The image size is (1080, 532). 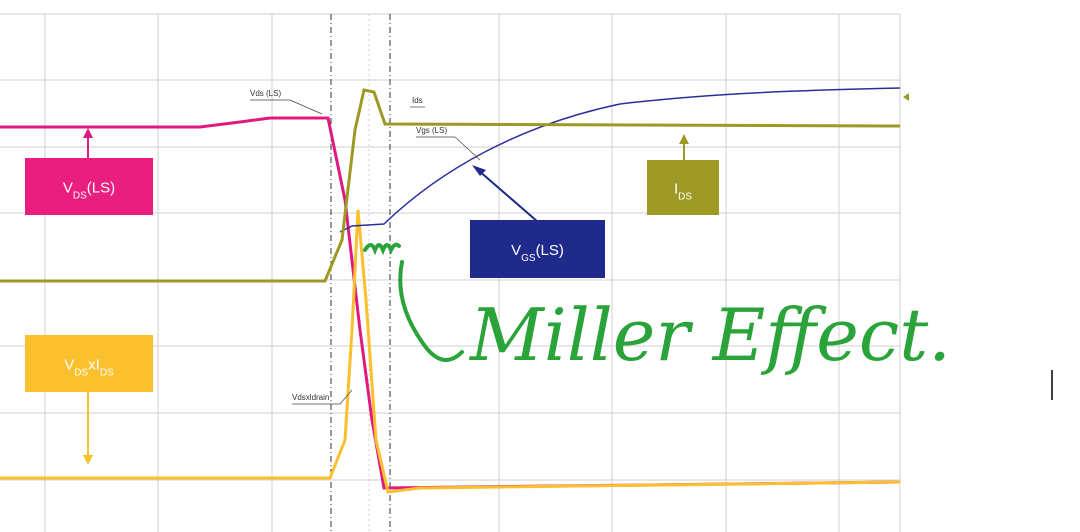 I want to click on callout-label: VDS(LS), so click(x=89, y=191).